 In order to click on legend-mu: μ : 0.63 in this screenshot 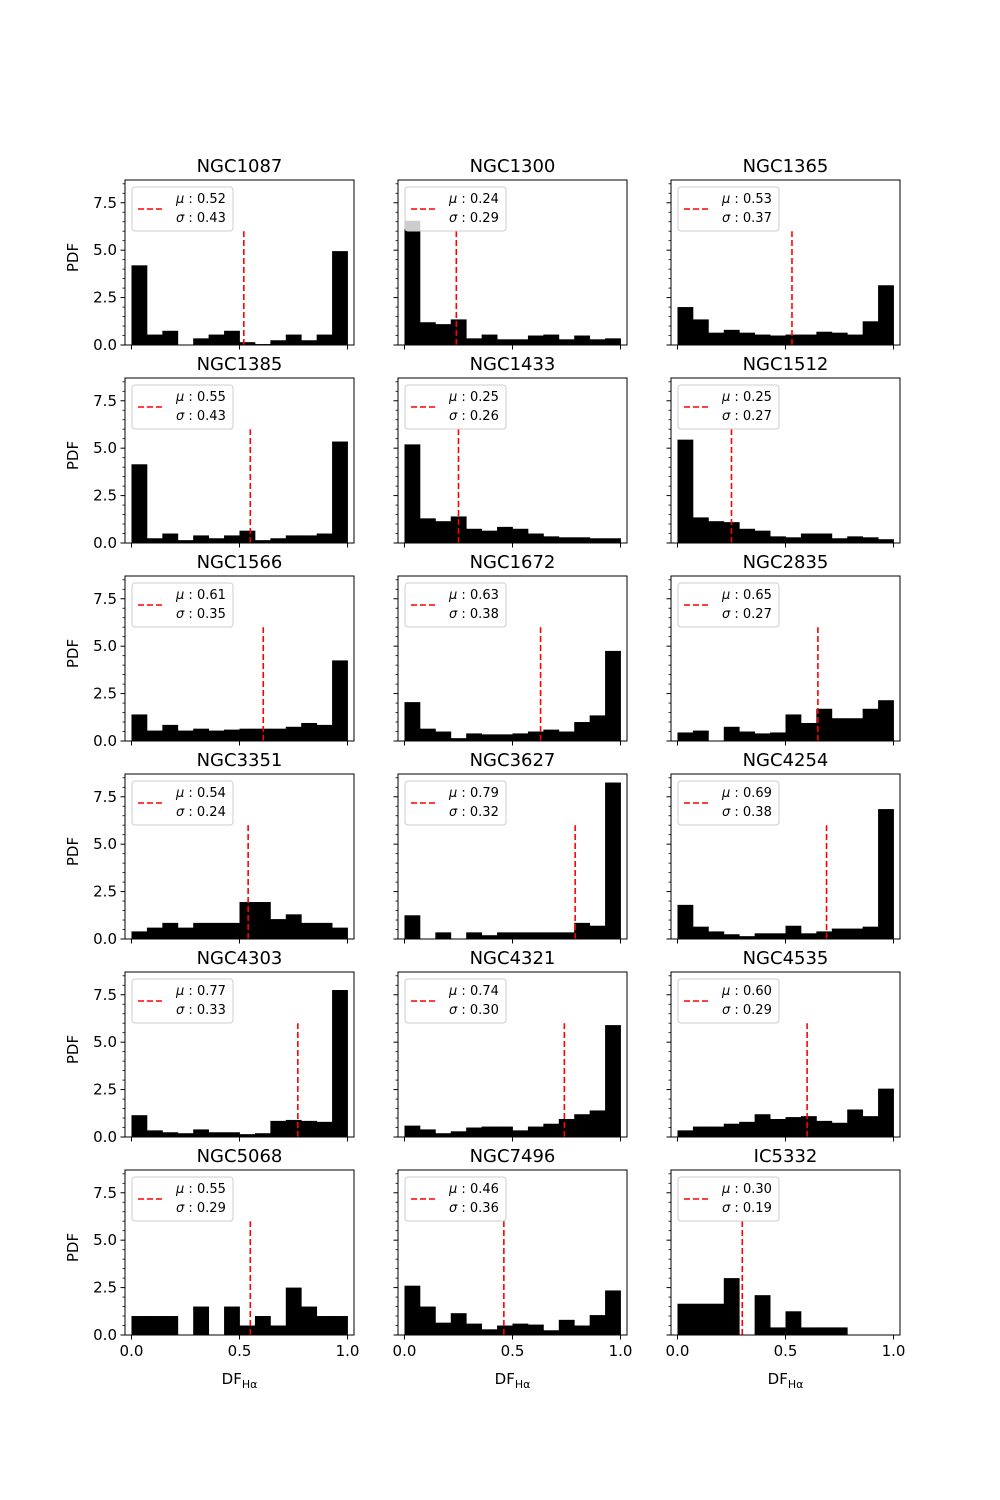, I will do `click(473, 595)`.